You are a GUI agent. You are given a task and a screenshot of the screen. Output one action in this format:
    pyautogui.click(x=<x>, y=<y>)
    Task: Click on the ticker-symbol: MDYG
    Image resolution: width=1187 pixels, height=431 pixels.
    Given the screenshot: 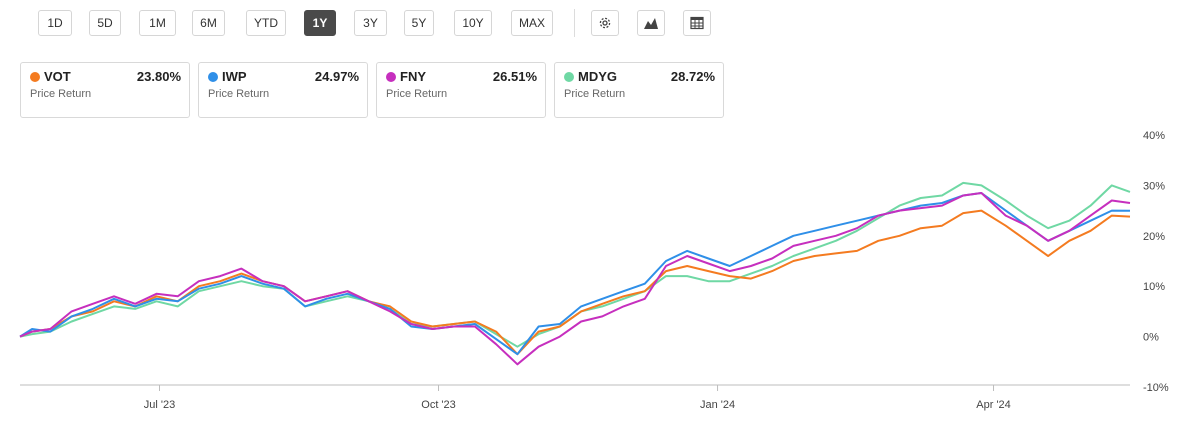 What is the action you would take?
    pyautogui.click(x=597, y=76)
    